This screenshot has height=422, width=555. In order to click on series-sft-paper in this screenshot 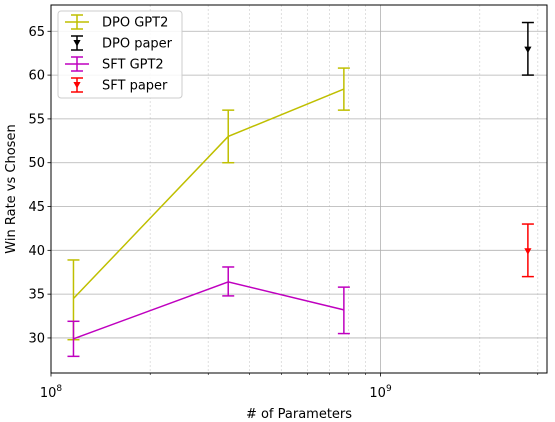, I will do `click(527, 250)`.